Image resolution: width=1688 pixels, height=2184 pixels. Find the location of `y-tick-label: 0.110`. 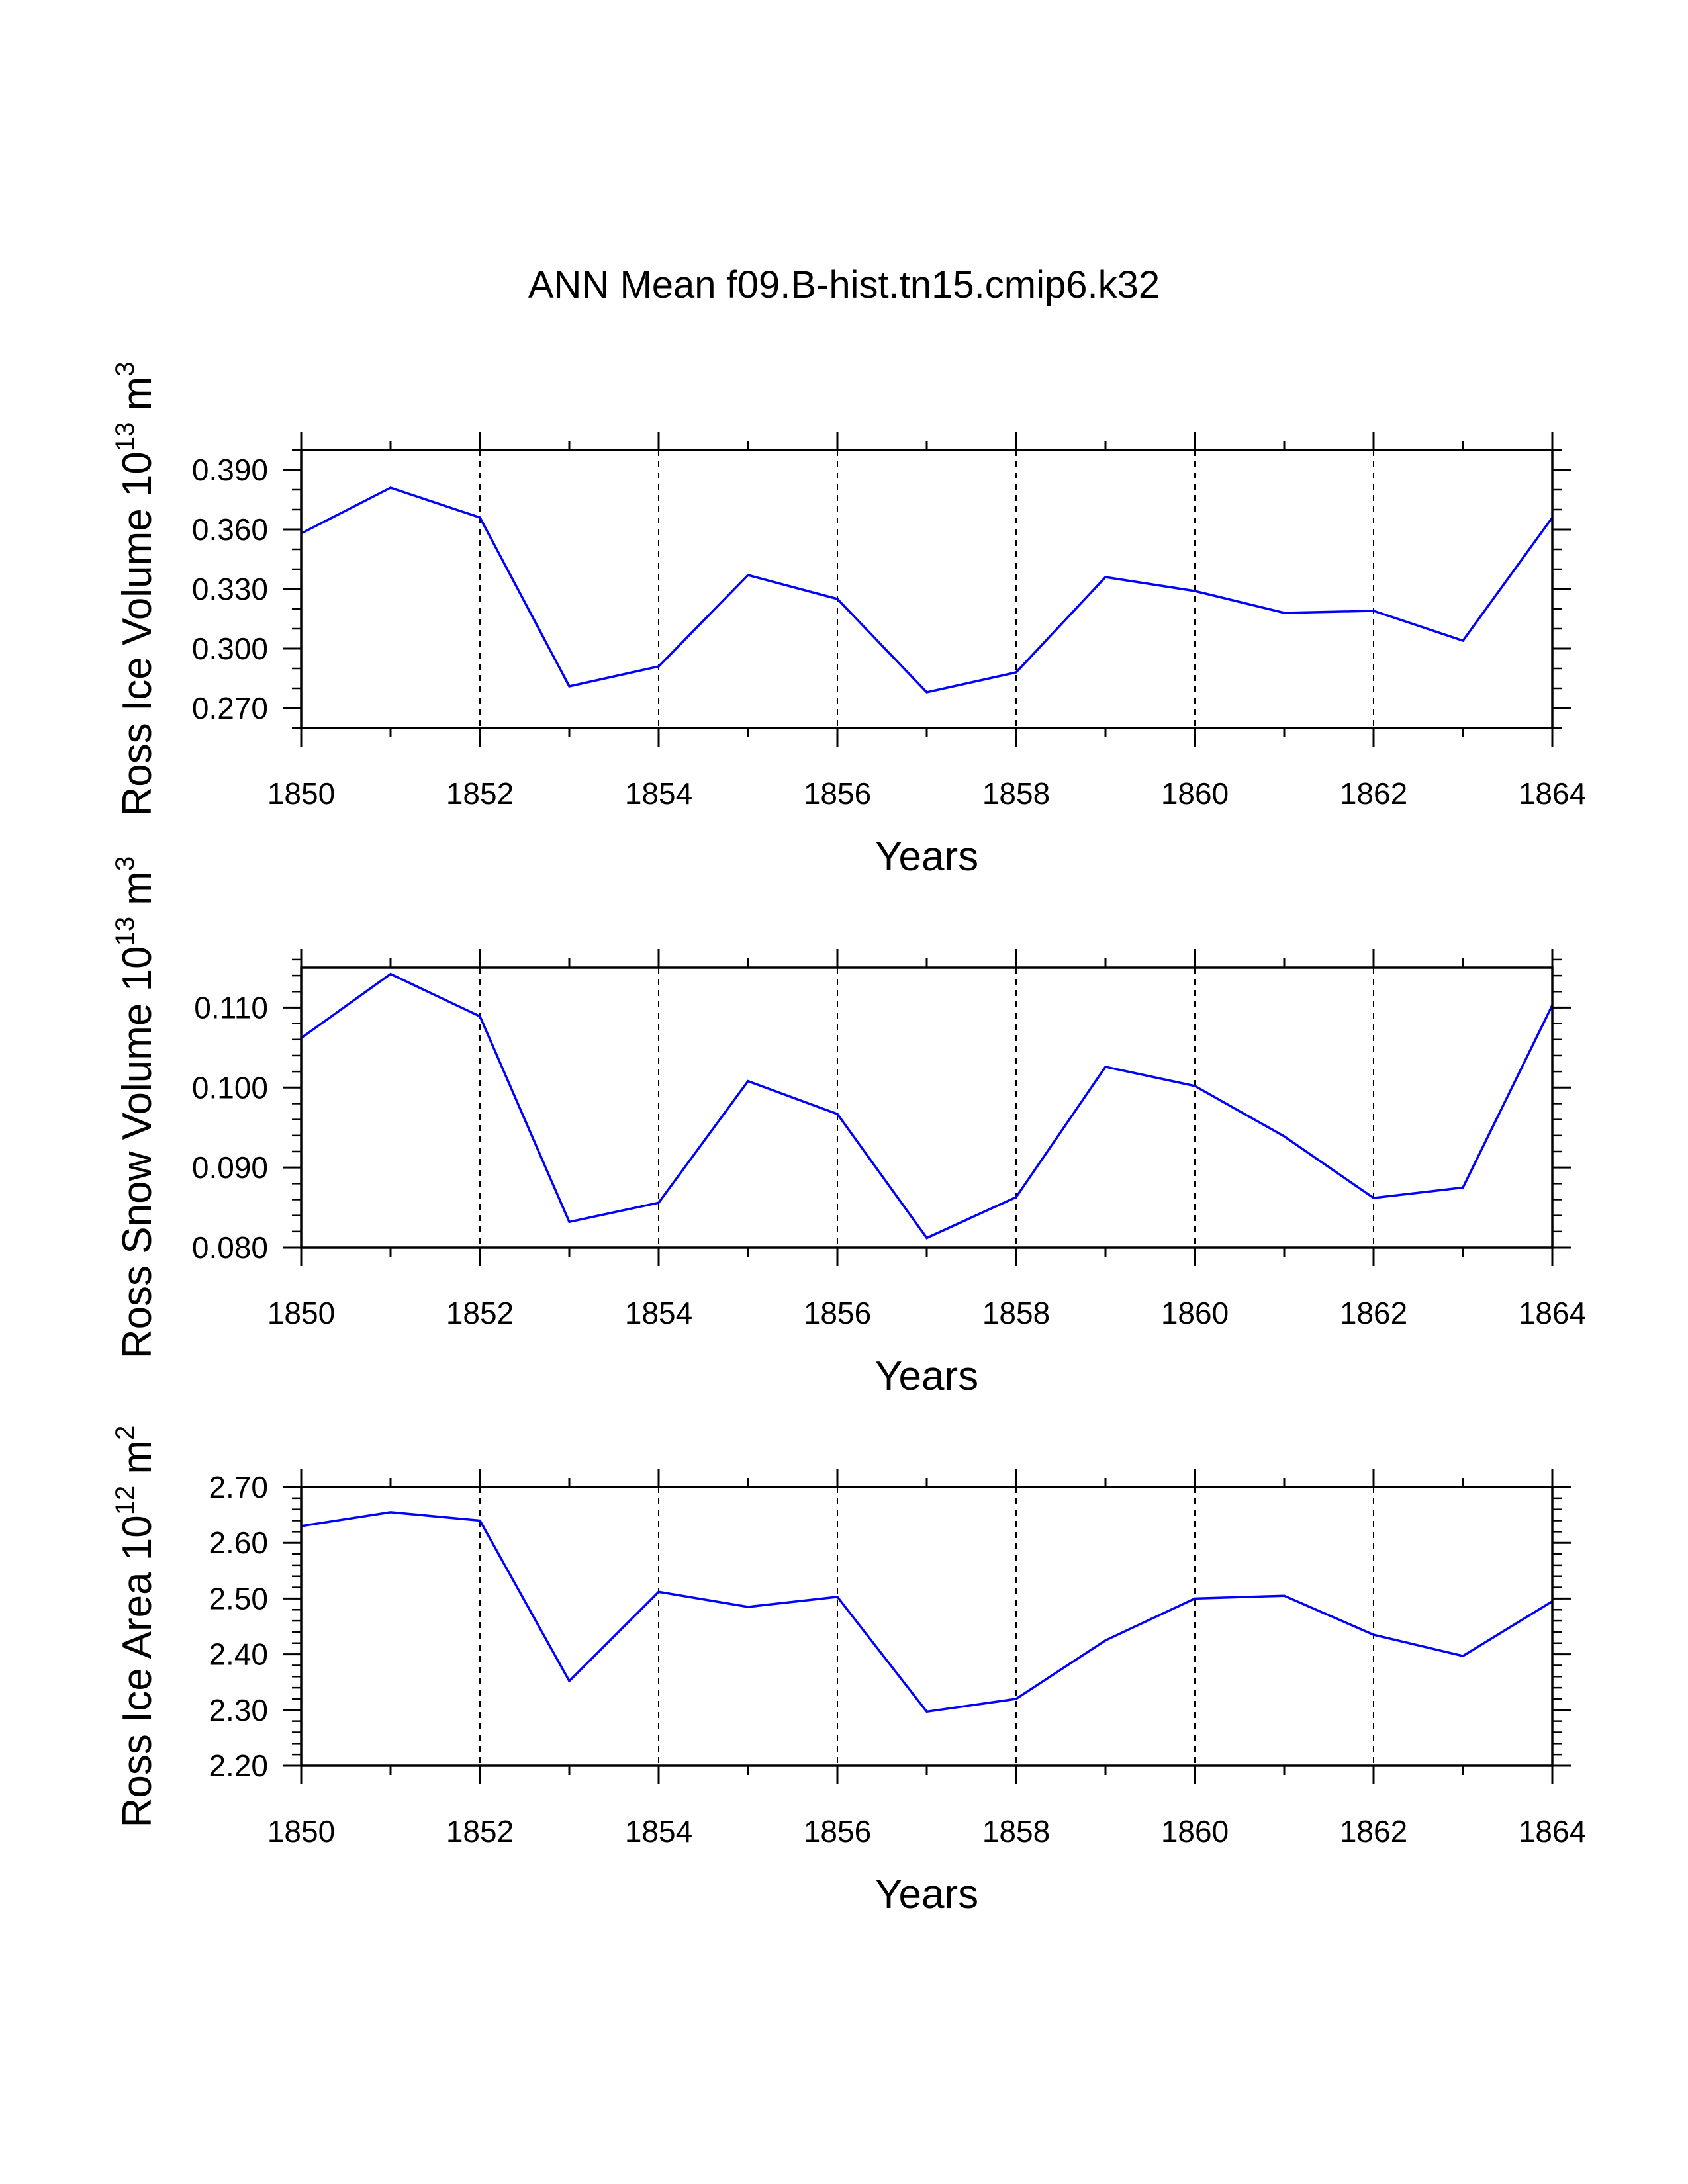

y-tick-label: 0.110 is located at coordinates (231, 1007).